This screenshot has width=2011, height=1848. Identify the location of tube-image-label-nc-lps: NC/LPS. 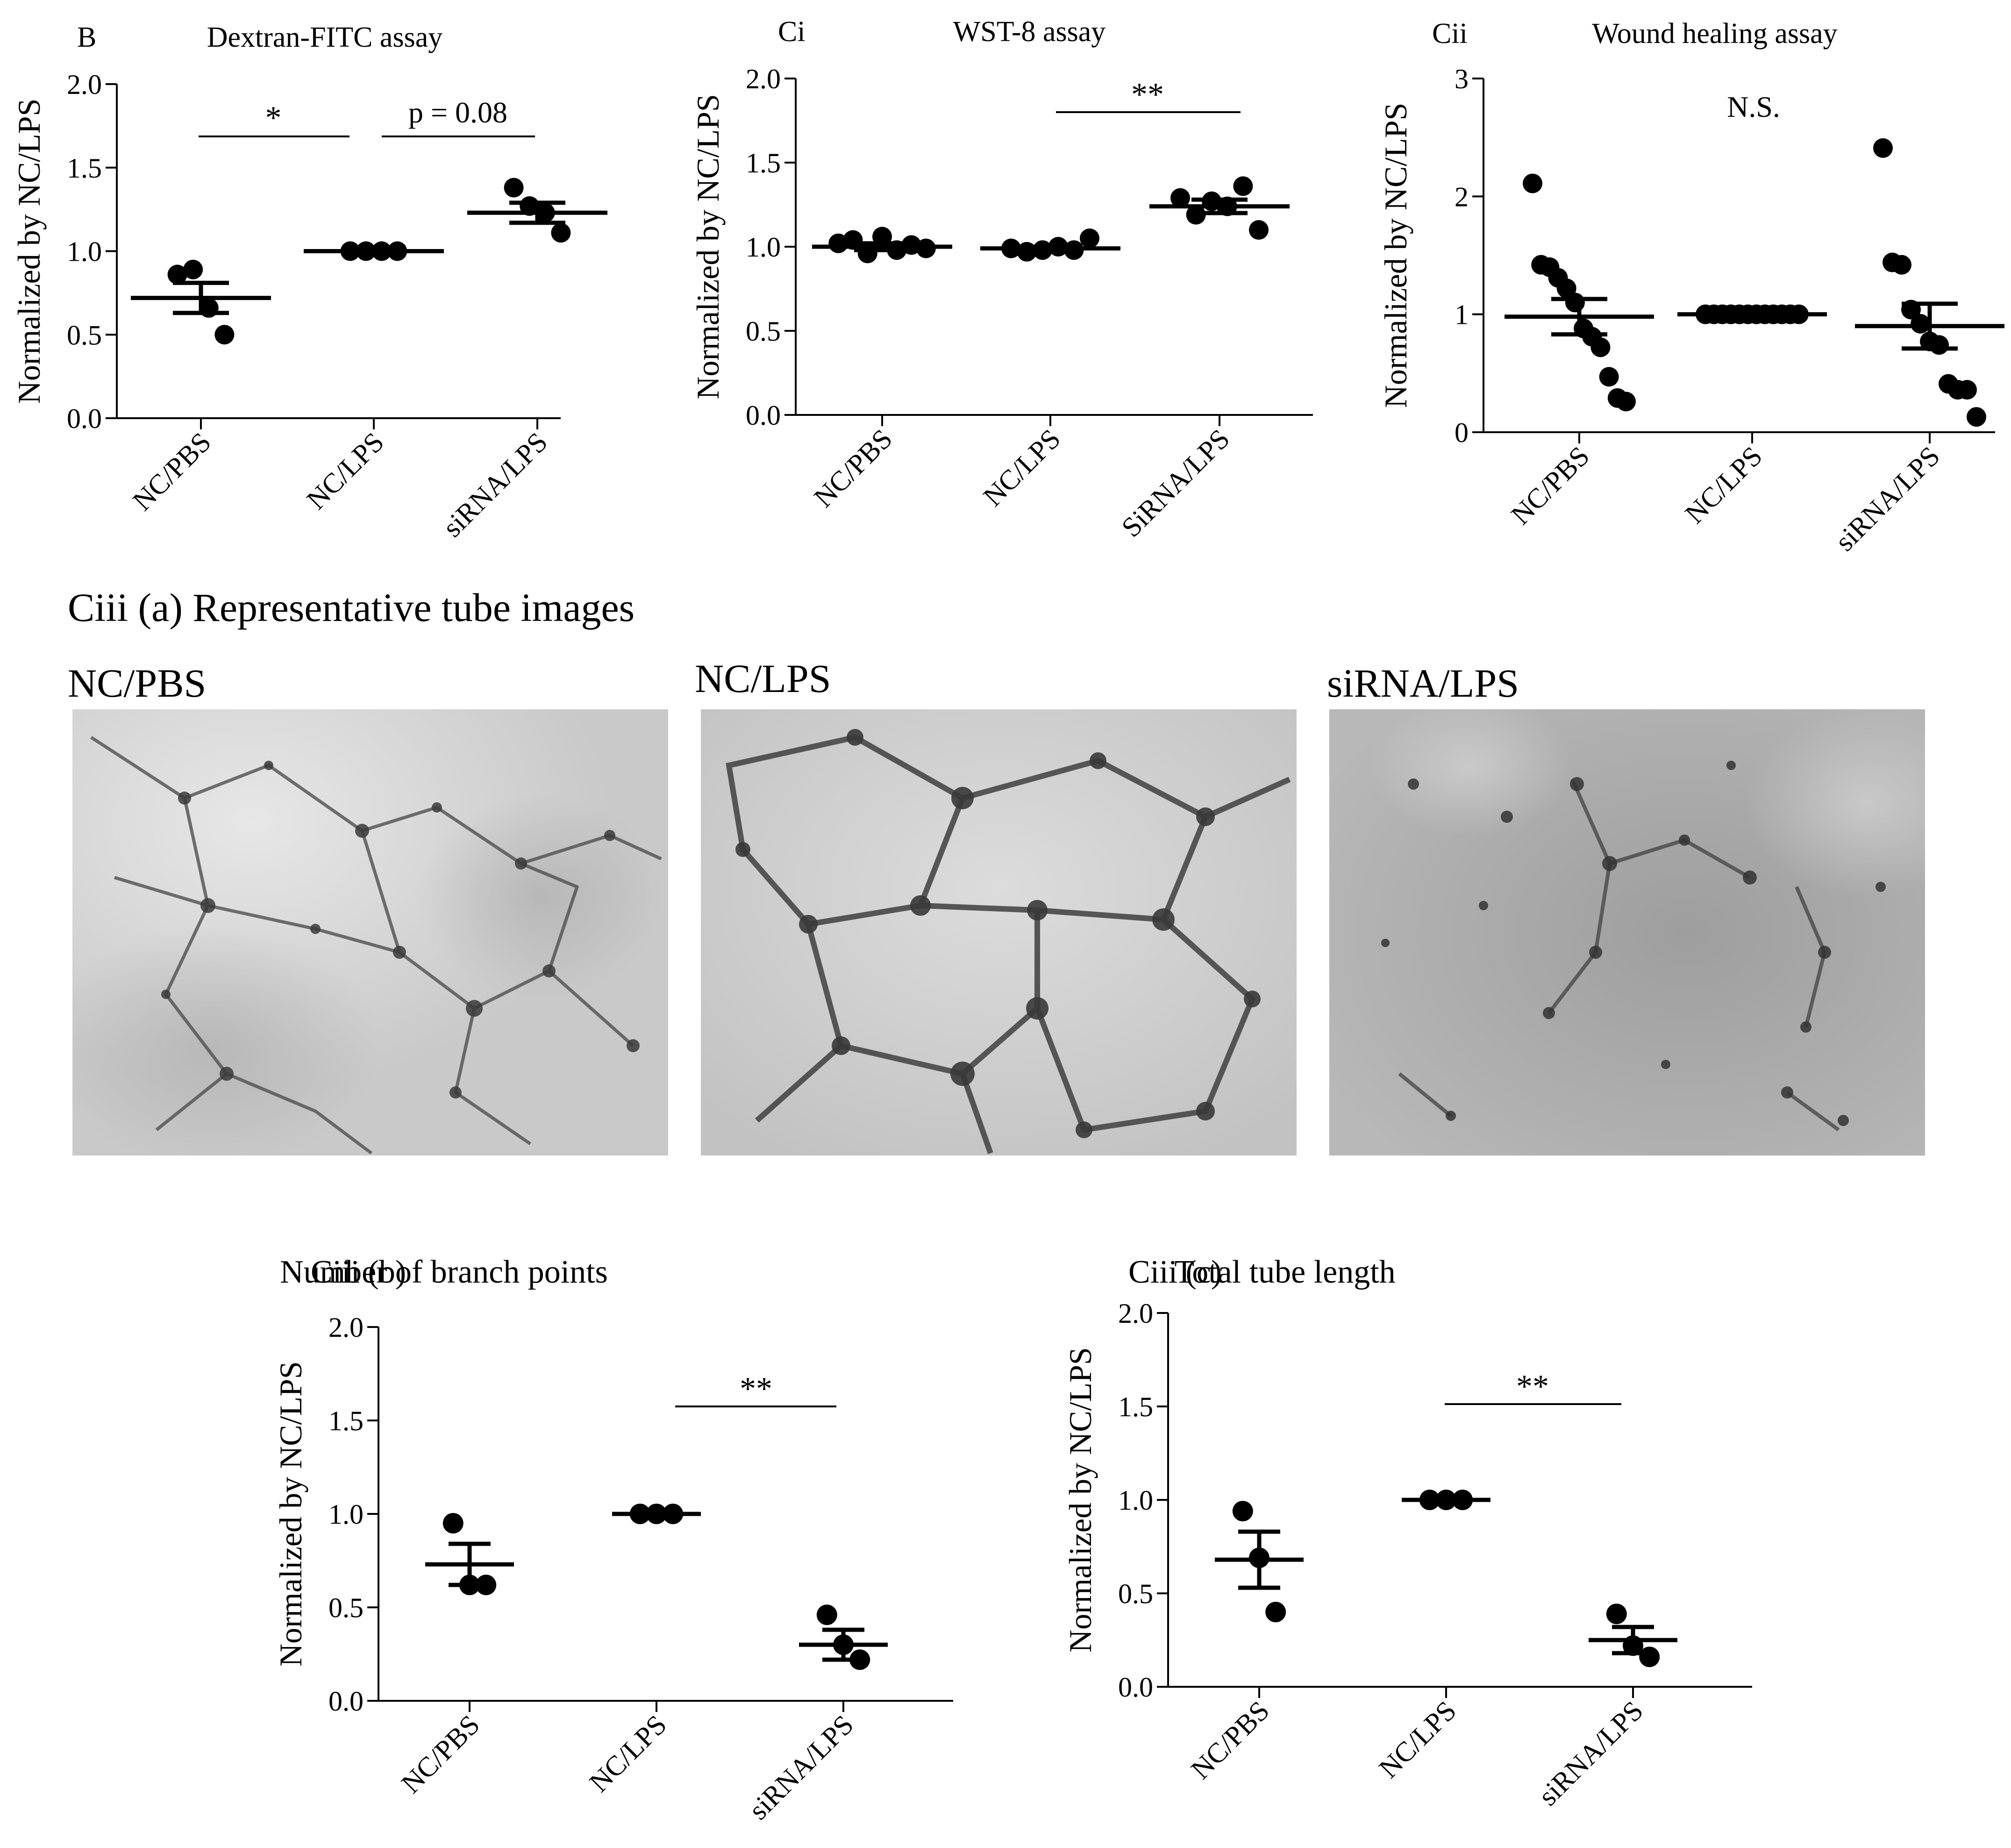
(763, 678).